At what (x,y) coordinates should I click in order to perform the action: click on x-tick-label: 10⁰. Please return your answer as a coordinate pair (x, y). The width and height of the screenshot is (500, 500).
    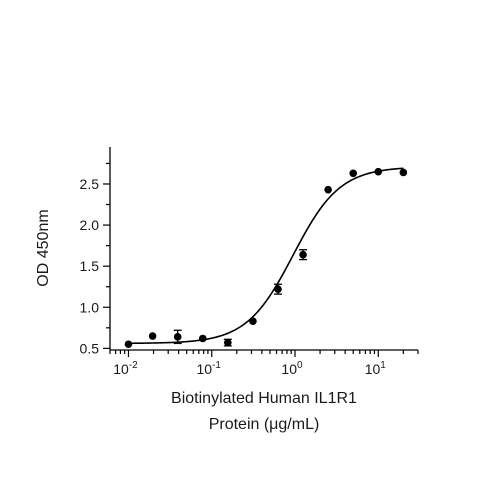
    Looking at the image, I should click on (292, 368).